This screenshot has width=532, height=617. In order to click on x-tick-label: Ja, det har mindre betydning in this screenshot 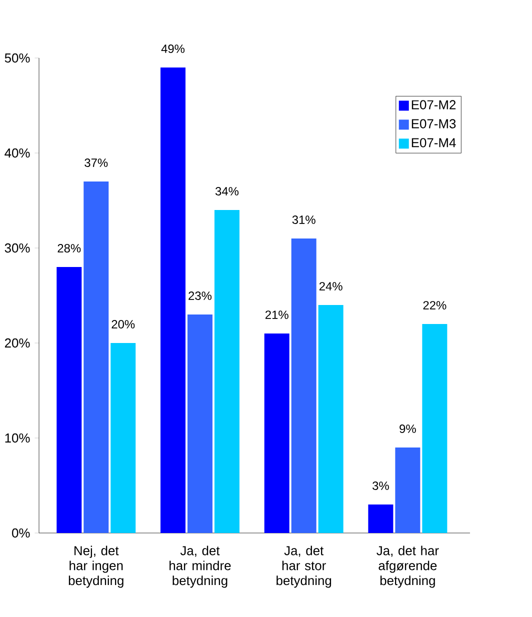, I will do `click(200, 567)`.